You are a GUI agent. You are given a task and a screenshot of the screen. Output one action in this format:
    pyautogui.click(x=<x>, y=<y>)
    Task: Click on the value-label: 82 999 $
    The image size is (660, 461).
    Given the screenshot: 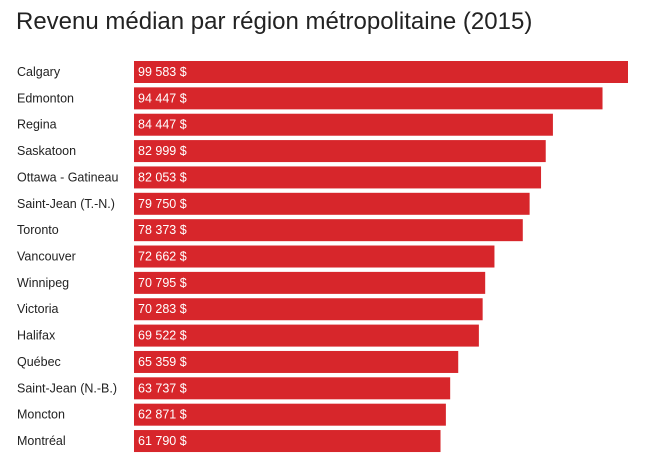 What is the action you would take?
    pyautogui.click(x=162, y=151)
    